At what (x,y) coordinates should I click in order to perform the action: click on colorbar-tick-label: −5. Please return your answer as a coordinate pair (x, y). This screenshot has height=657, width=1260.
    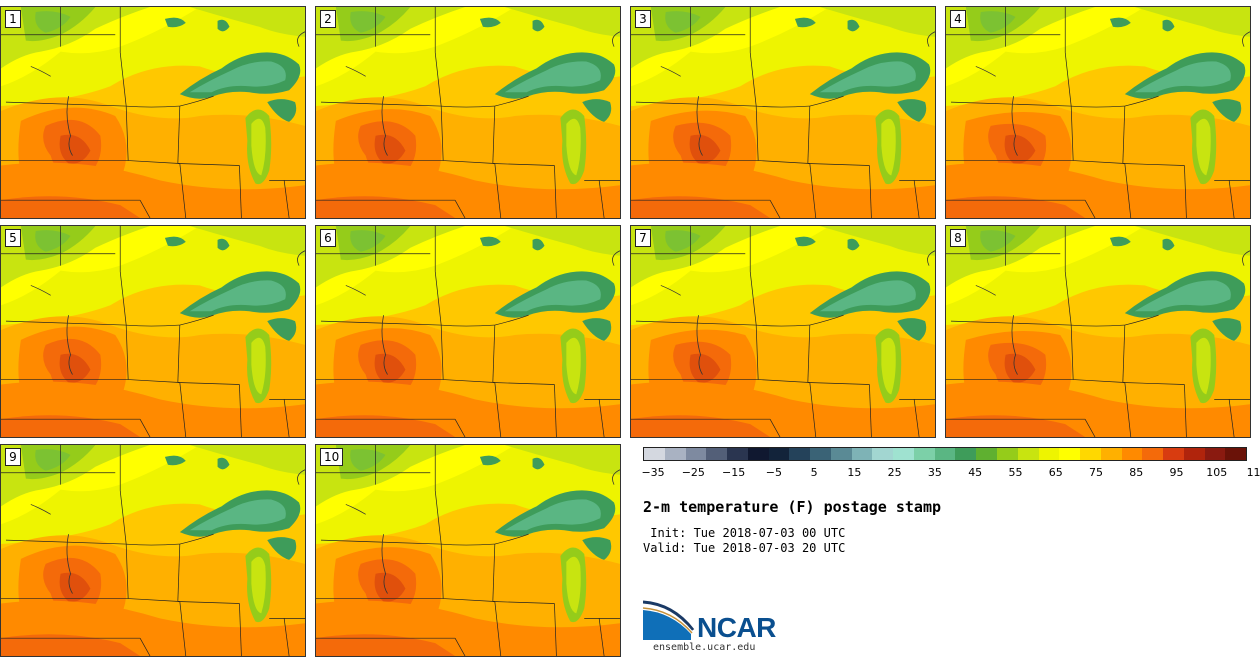
    Looking at the image, I should click on (773, 472).